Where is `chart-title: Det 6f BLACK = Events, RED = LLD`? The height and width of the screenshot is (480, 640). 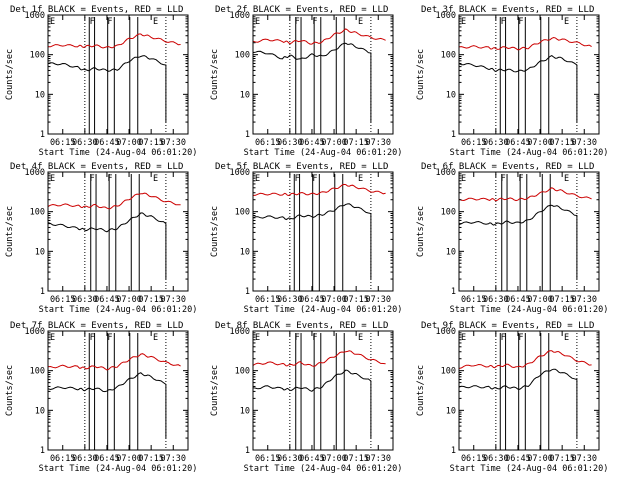 chart-title: Det 6f BLACK = Events, RED = LLD is located at coordinates (507, 167).